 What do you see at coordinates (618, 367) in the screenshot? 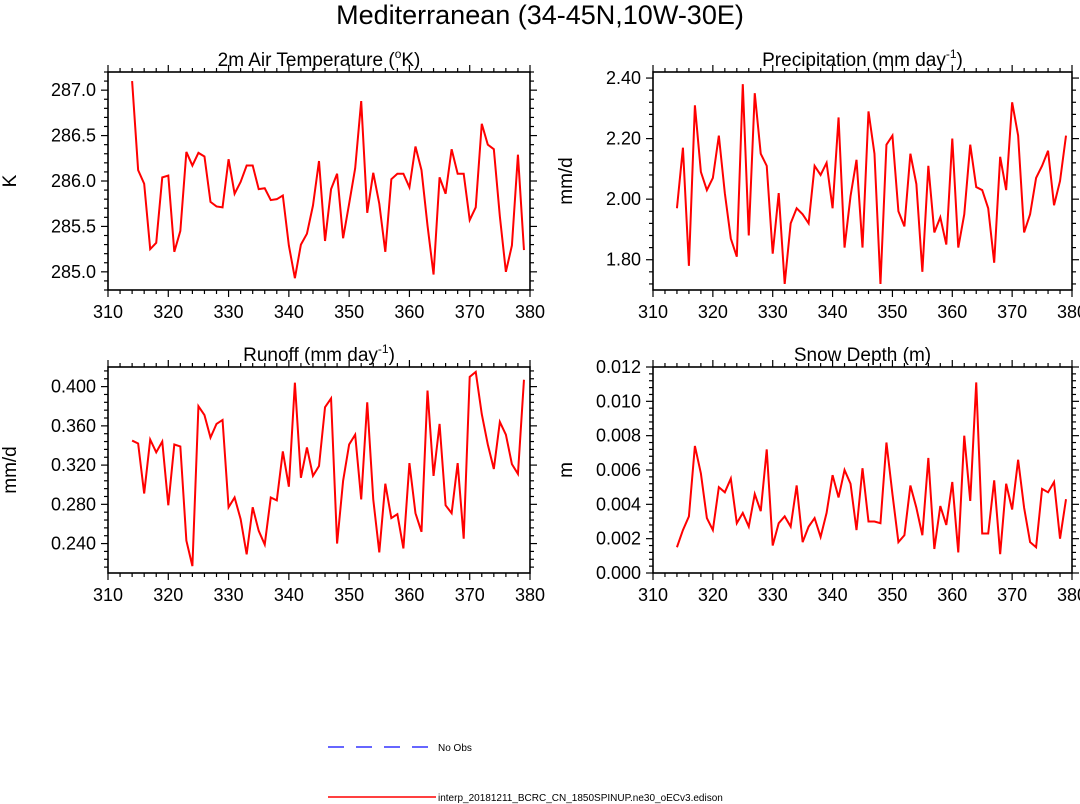
I see `y-tick-label: 0.012` at bounding box center [618, 367].